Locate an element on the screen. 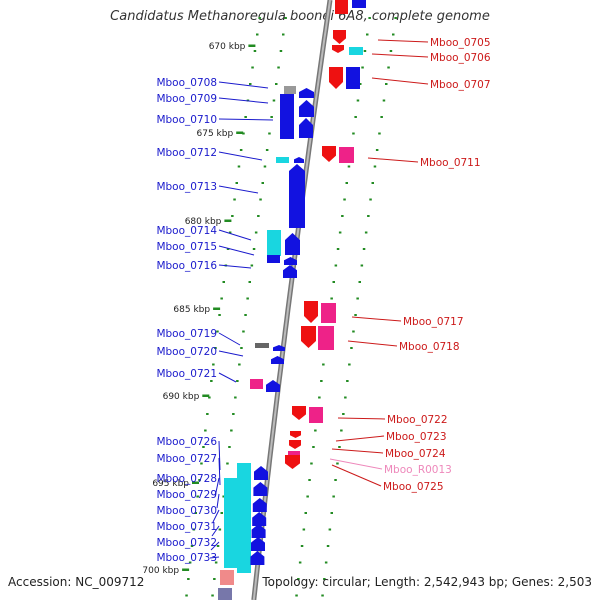 The width and height of the screenshot is (600, 600). gene-label-right: Mboo_0725 is located at coordinates (413, 487).